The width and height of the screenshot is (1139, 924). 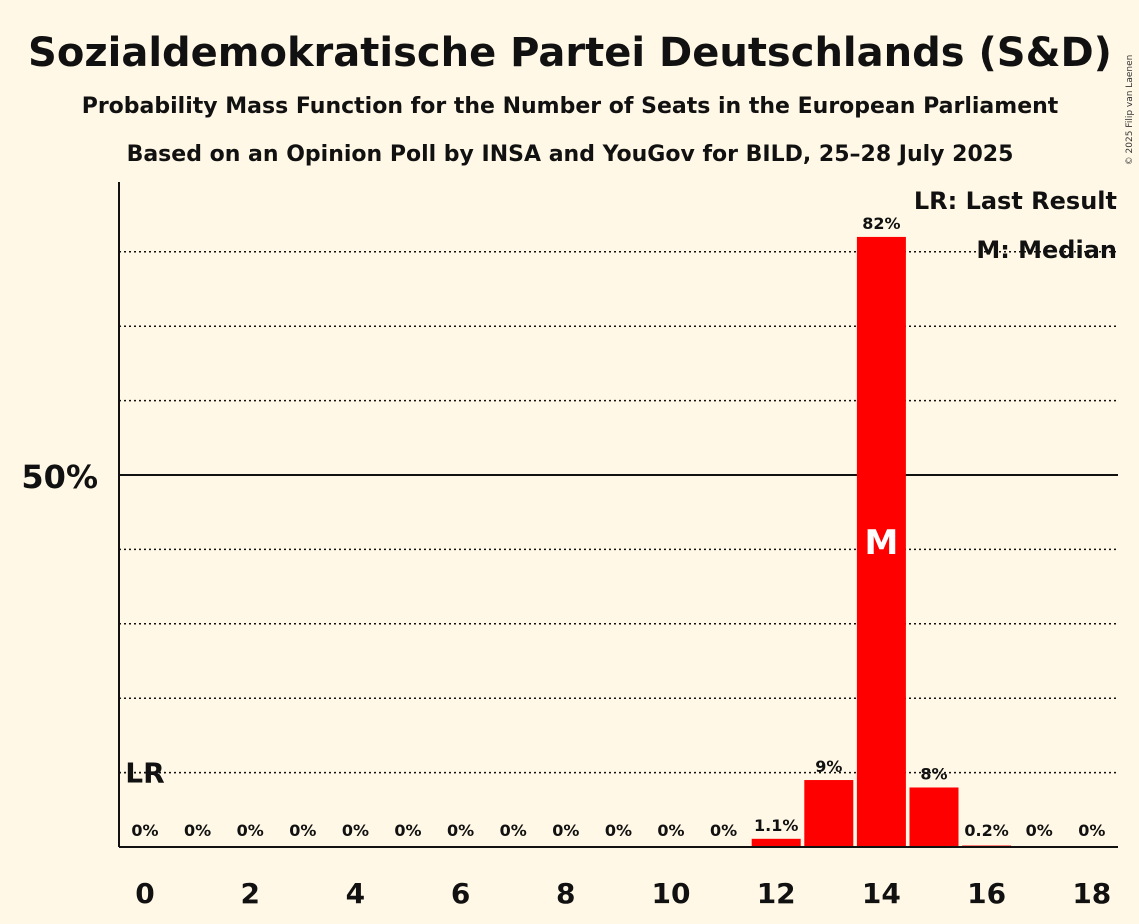 What do you see at coordinates (671, 893) in the screenshot?
I see `x-tick-10: 10` at bounding box center [671, 893].